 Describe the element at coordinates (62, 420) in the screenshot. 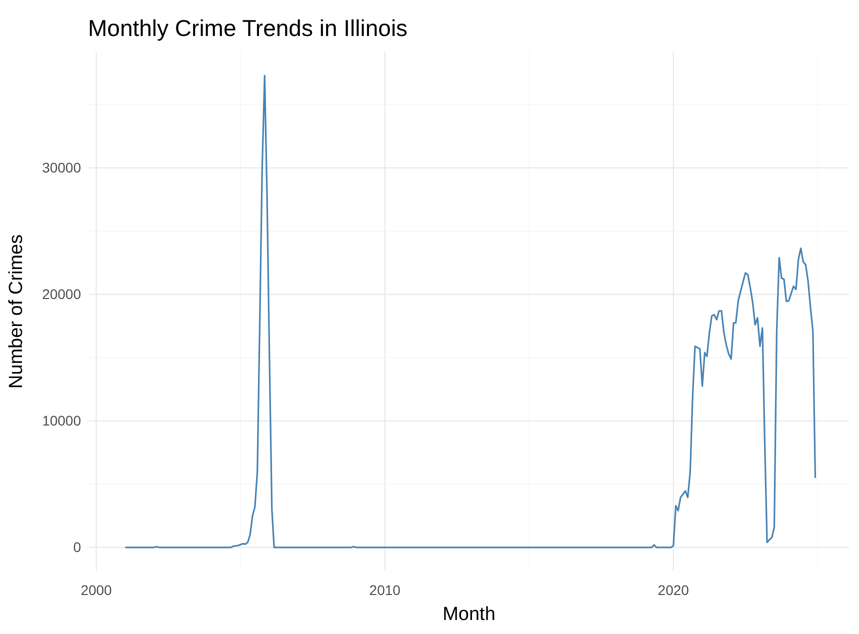

I see `y-tick-label: 10000` at that location.